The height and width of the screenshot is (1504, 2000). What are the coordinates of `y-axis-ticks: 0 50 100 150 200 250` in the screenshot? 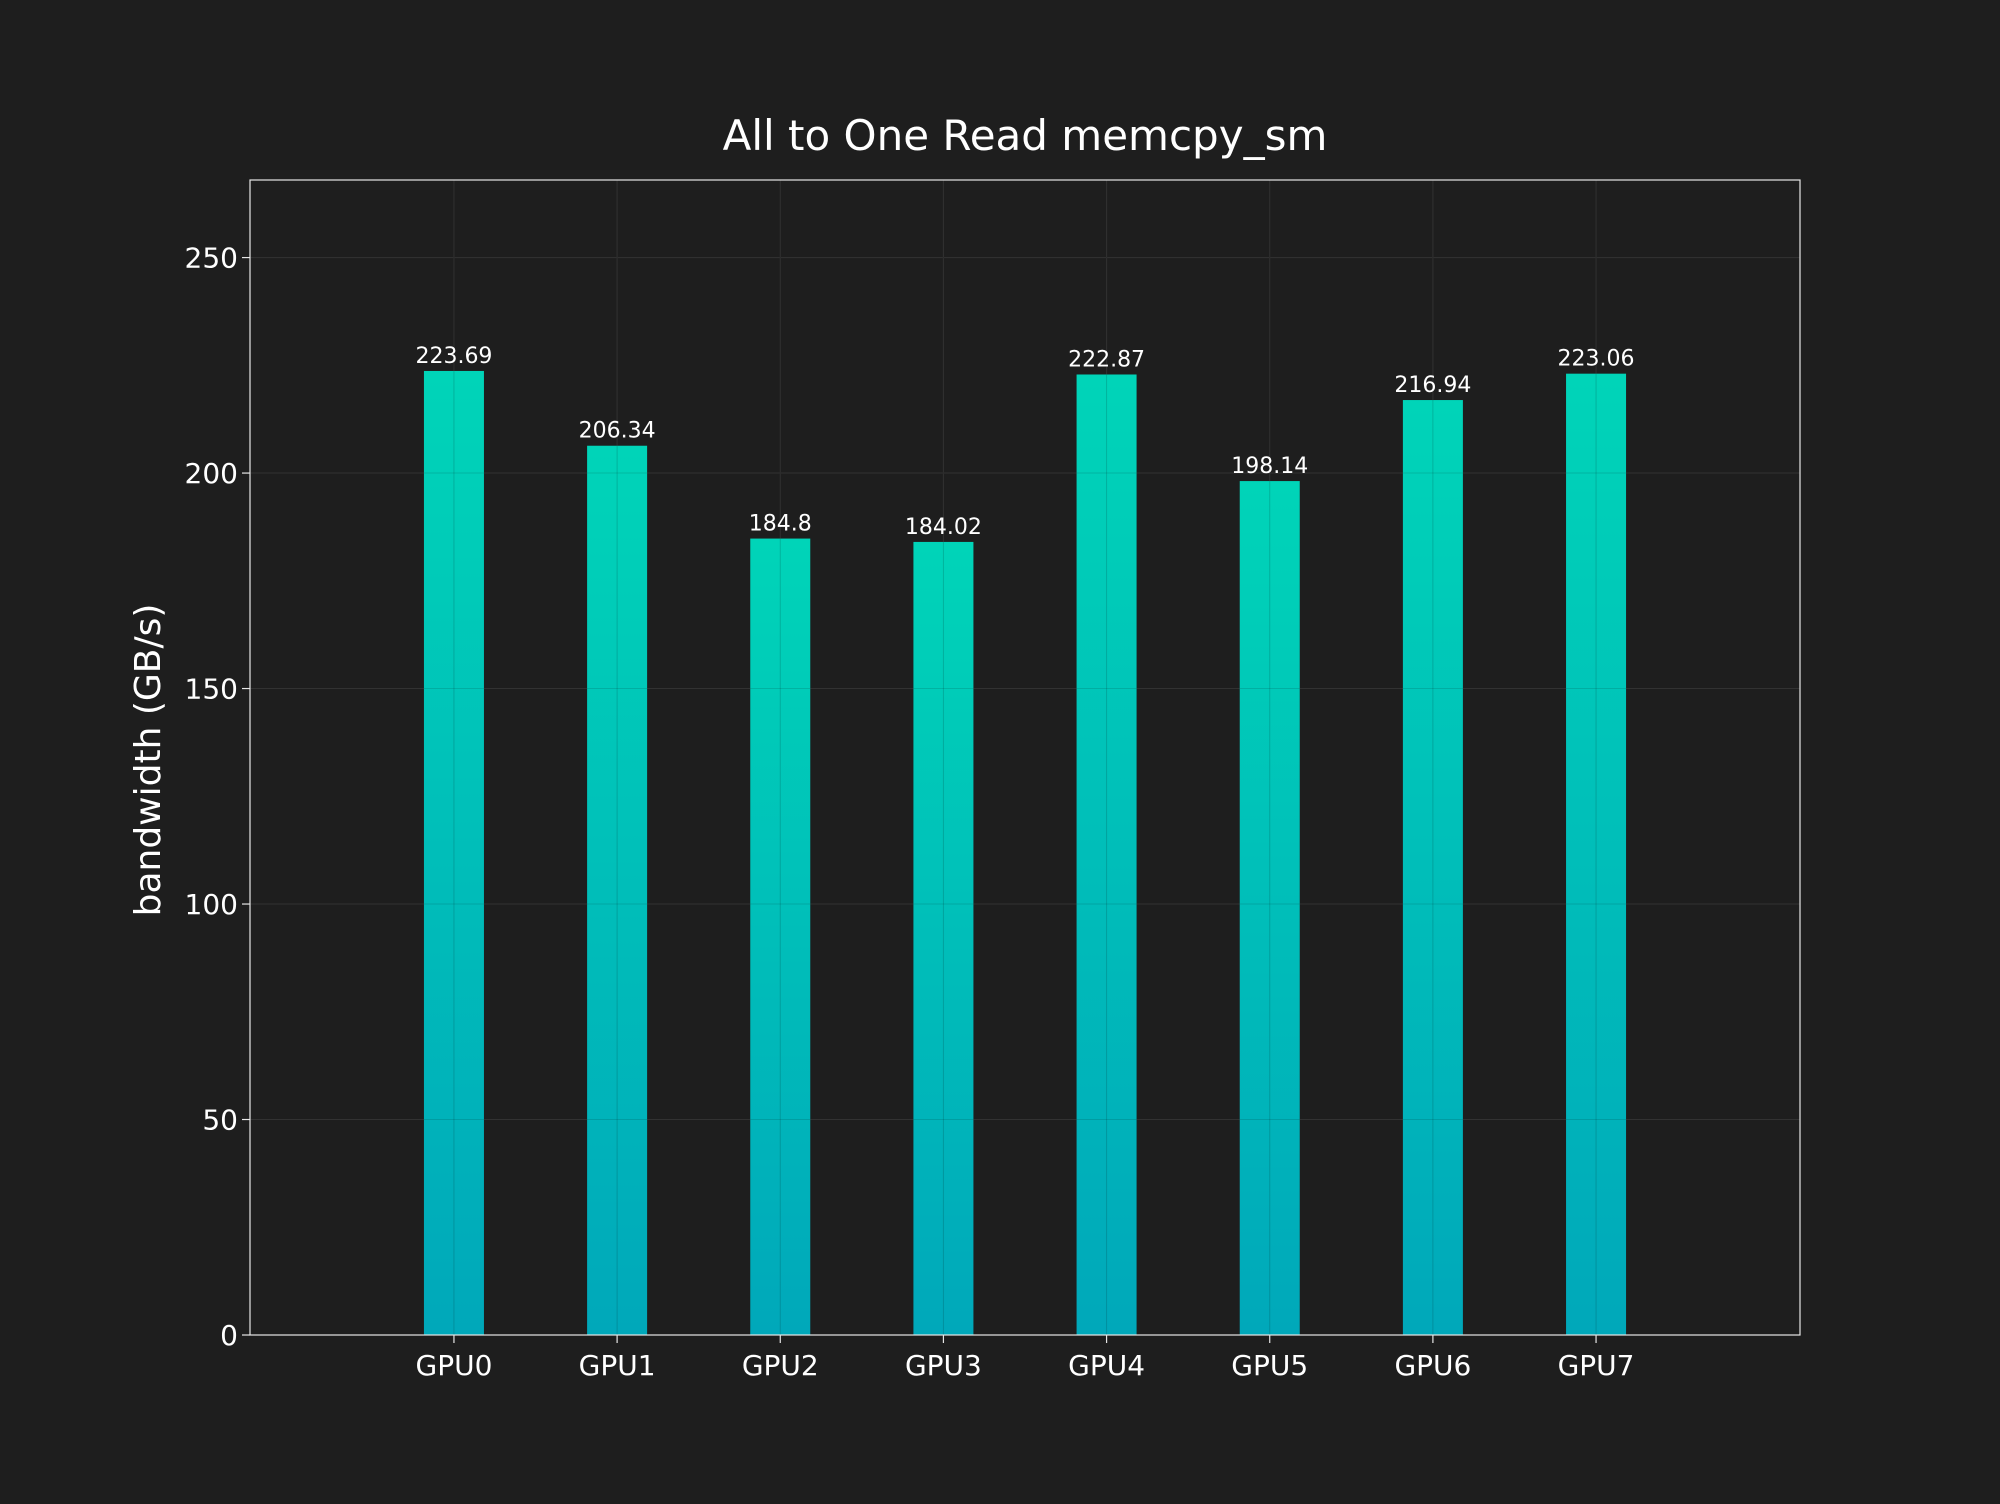 It's located at (217, 797).